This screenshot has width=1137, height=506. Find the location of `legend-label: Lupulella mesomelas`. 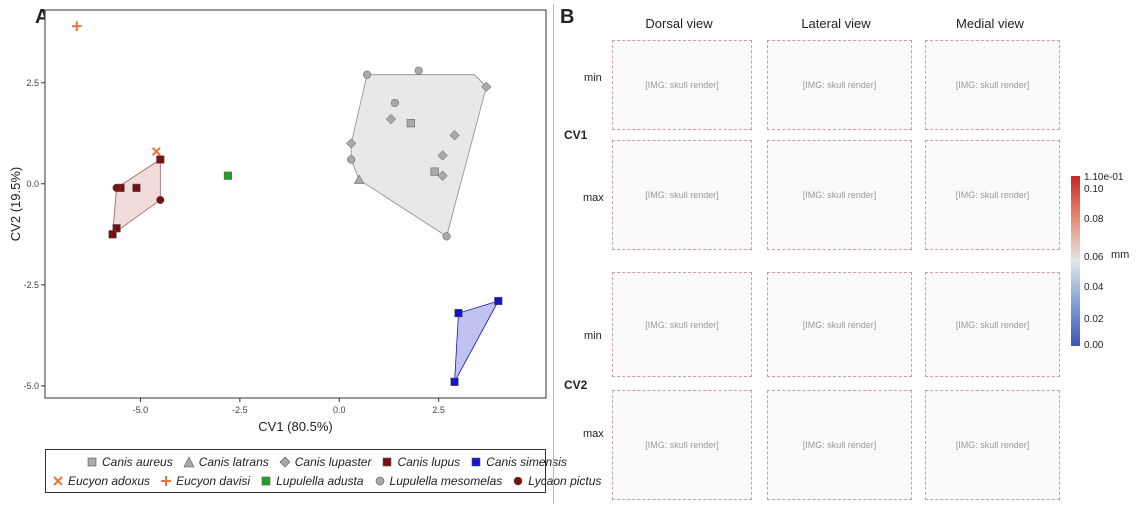

legend-label: Lupulella mesomelas is located at coordinates (446, 481).